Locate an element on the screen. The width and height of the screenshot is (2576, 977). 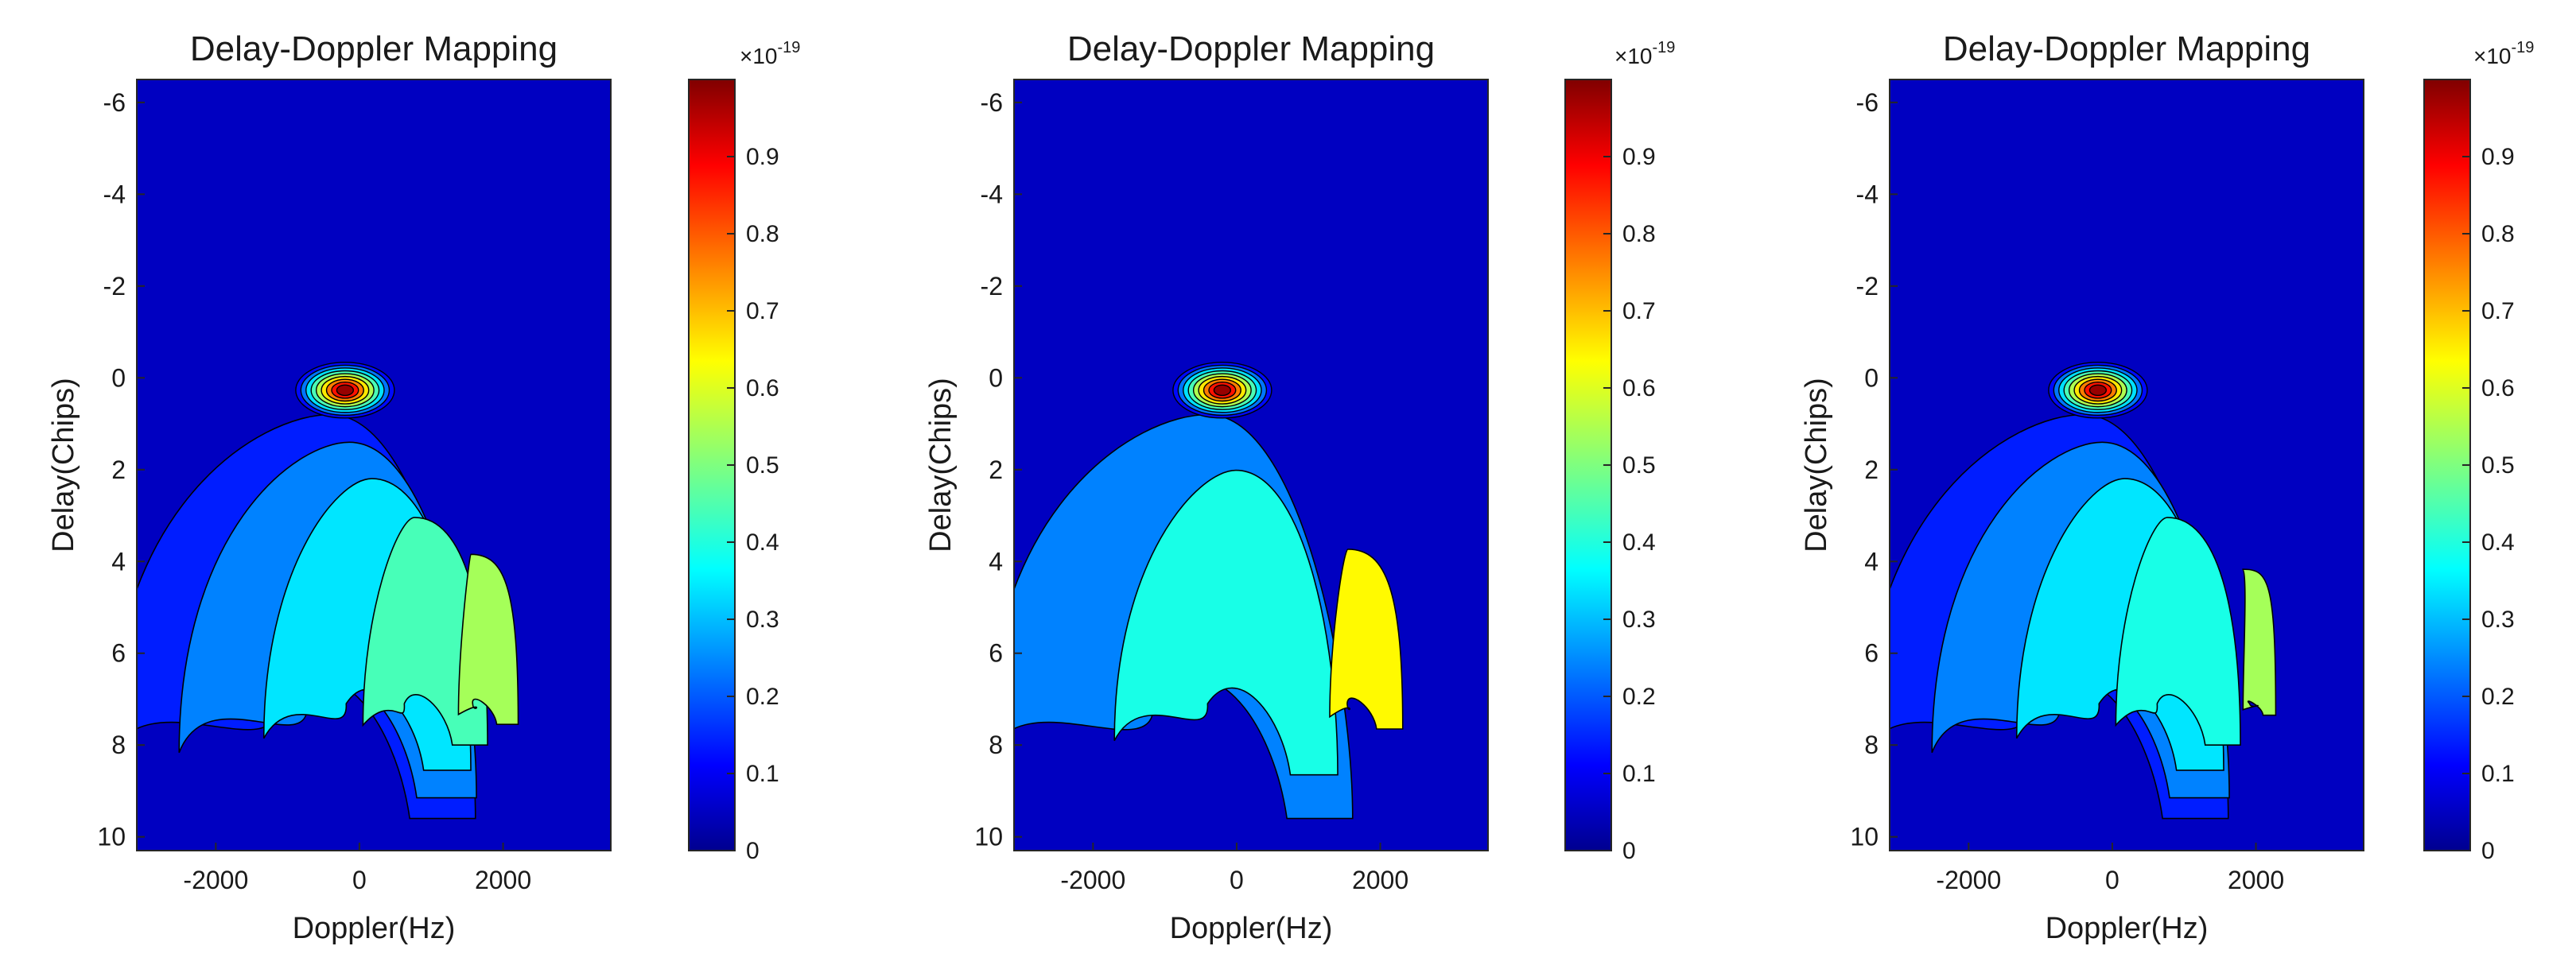
panel-1-cbtick-label-3: 0.2 is located at coordinates (762, 697).